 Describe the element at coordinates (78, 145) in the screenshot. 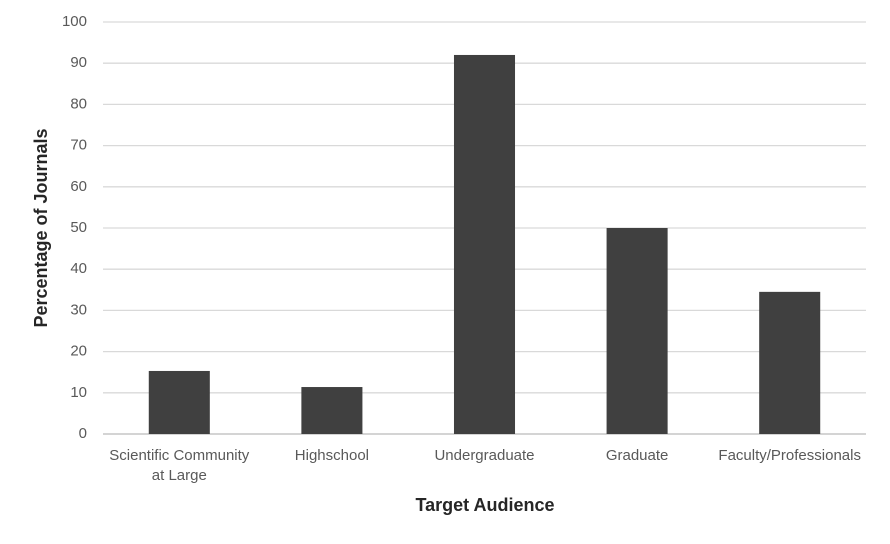

I see `y-tick-label: 70` at that location.